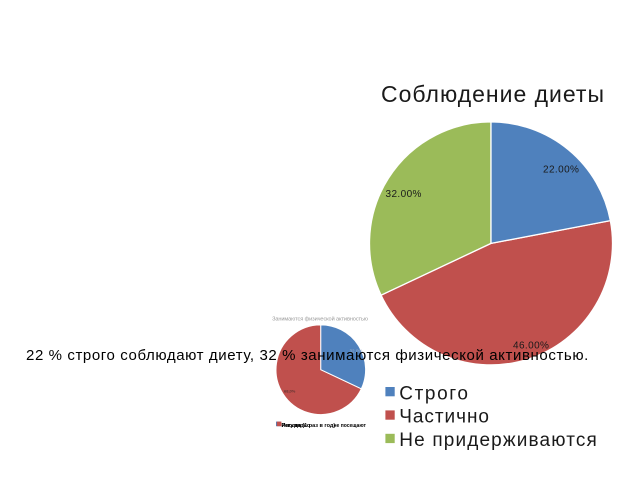 The width and height of the screenshot is (640, 480). I want to click on svg-text: 22.00%, so click(561, 170).